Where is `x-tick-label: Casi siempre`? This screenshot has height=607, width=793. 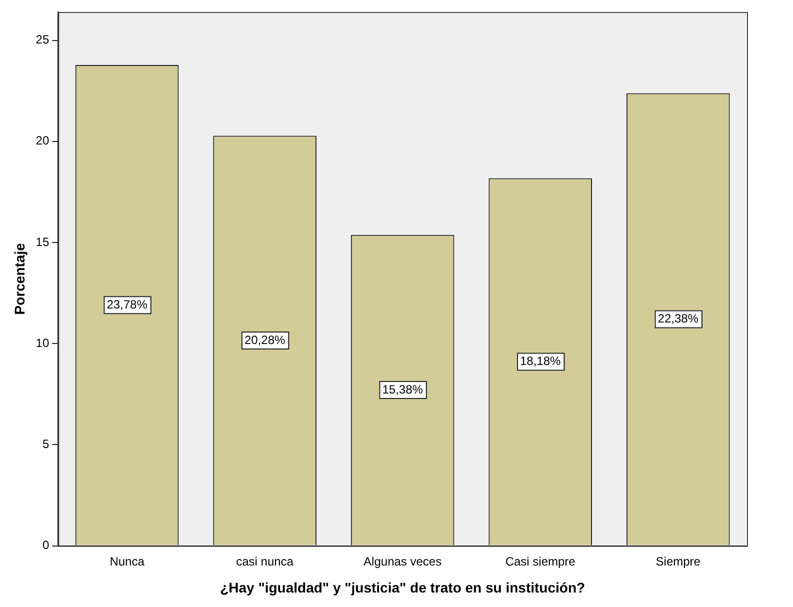
x-tick-label: Casi siempre is located at coordinates (540, 561).